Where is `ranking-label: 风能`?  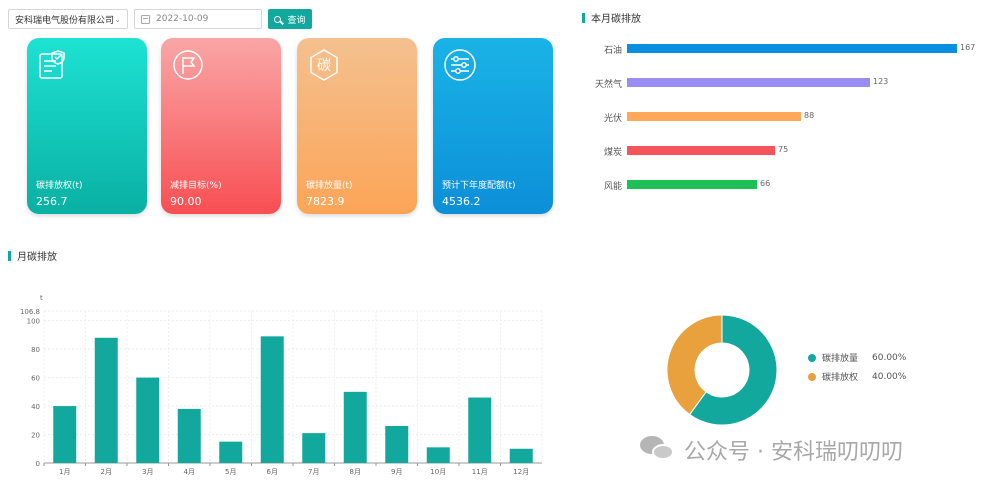
ranking-label: 风能 is located at coordinates (612, 187).